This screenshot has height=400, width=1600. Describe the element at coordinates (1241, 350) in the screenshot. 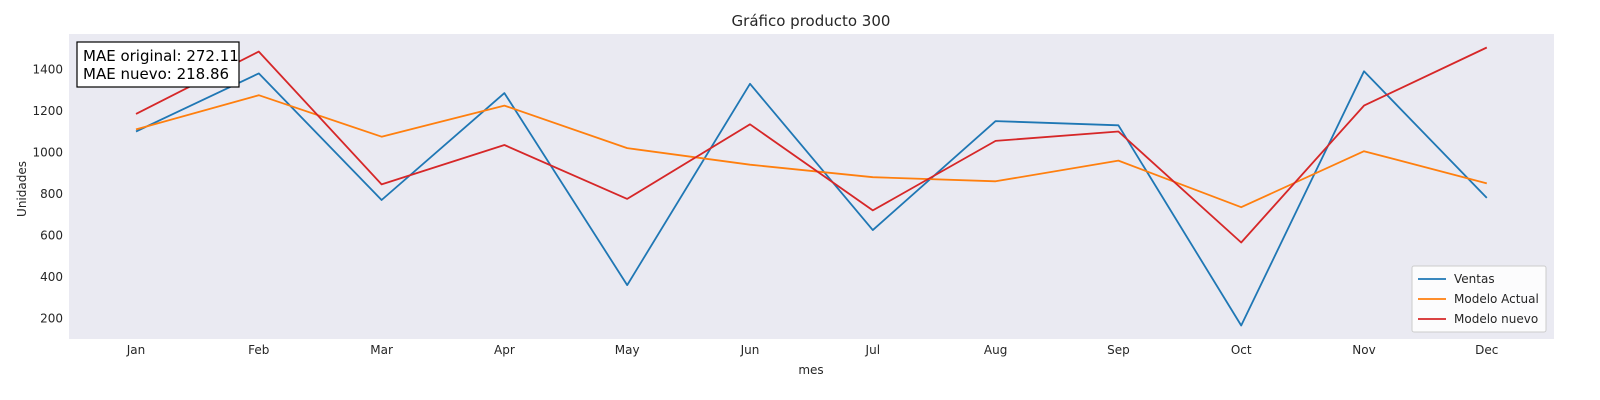

I see `x-tick-label: Oct` at that location.